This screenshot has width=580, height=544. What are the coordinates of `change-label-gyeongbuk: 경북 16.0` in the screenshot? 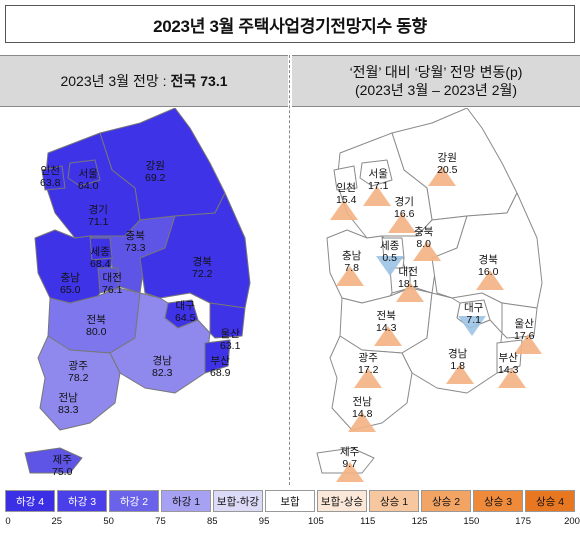 It's located at (488, 266).